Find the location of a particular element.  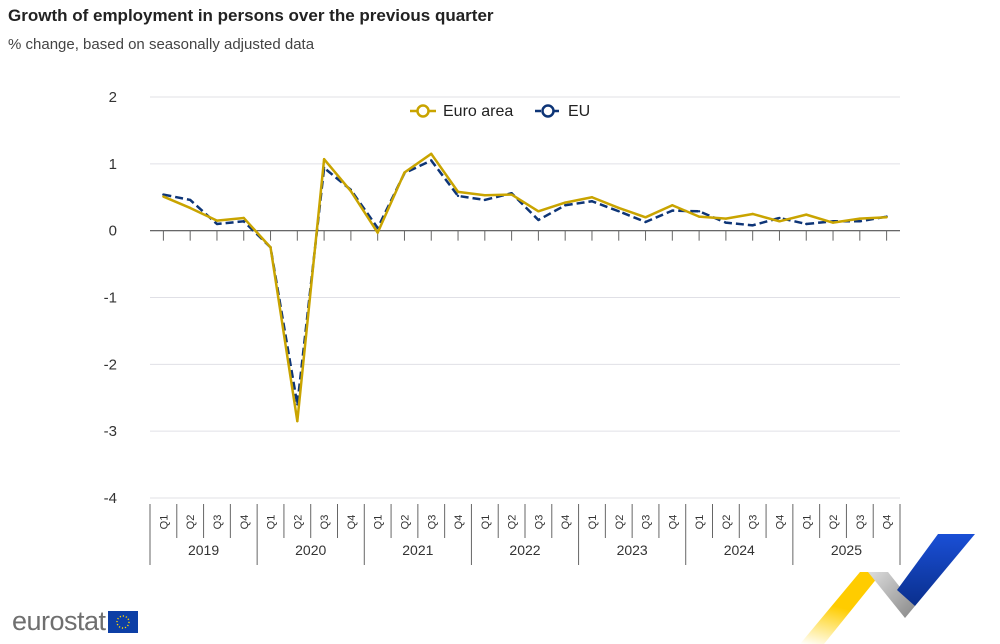

x-tick-label-year: 2020 is located at coordinates (310, 550).